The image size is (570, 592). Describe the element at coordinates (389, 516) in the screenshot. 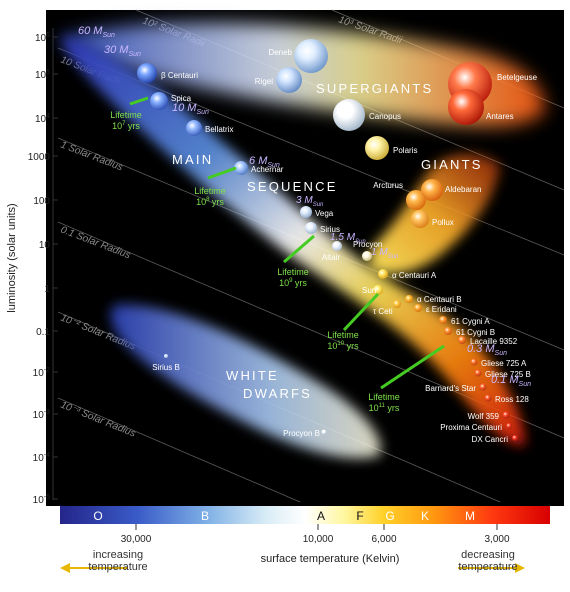

I see `spectral-class-G: G` at that location.